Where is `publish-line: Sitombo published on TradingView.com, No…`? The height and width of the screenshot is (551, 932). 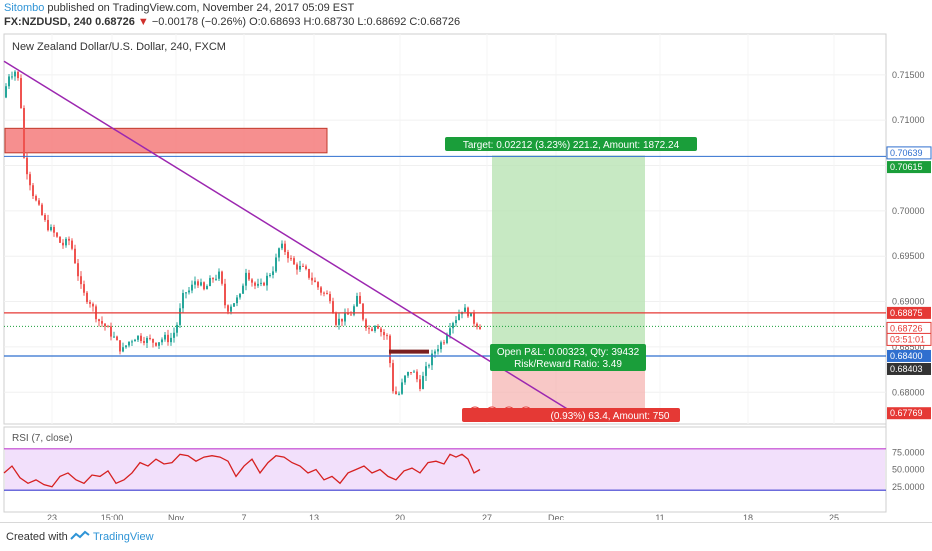 publish-line: Sitombo published on TradingView.com, No… is located at coordinates (179, 8).